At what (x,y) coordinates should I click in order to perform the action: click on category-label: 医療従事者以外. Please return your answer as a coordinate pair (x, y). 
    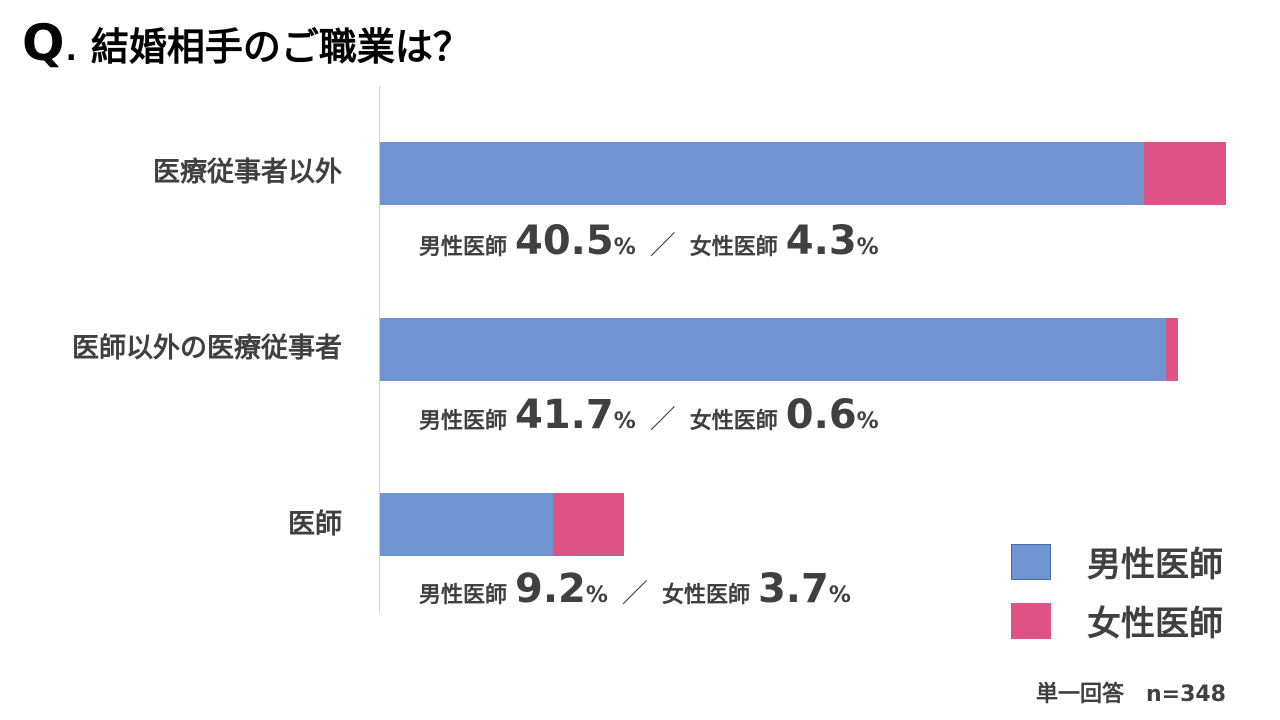
    Looking at the image, I should click on (247, 172).